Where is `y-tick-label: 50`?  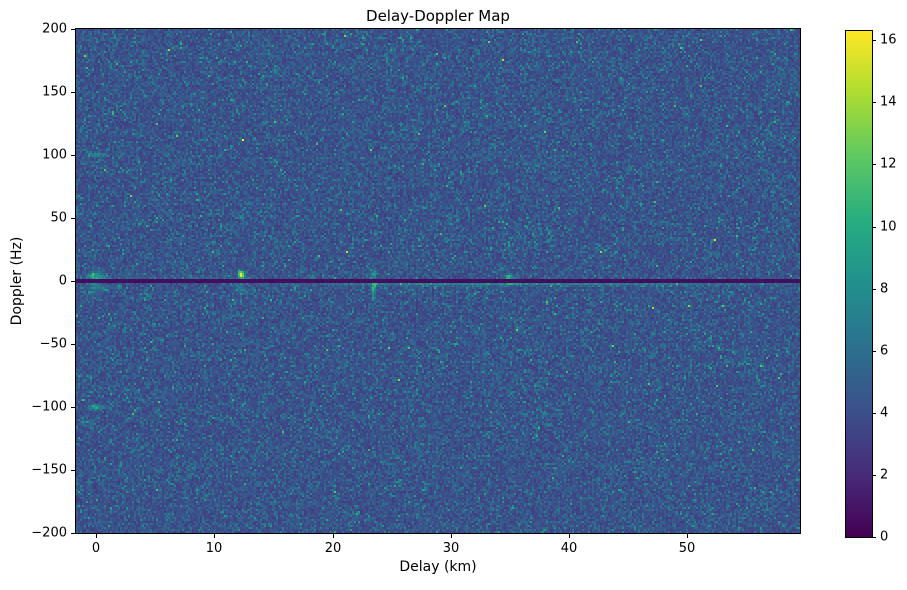 y-tick-label: 50 is located at coordinates (58, 218).